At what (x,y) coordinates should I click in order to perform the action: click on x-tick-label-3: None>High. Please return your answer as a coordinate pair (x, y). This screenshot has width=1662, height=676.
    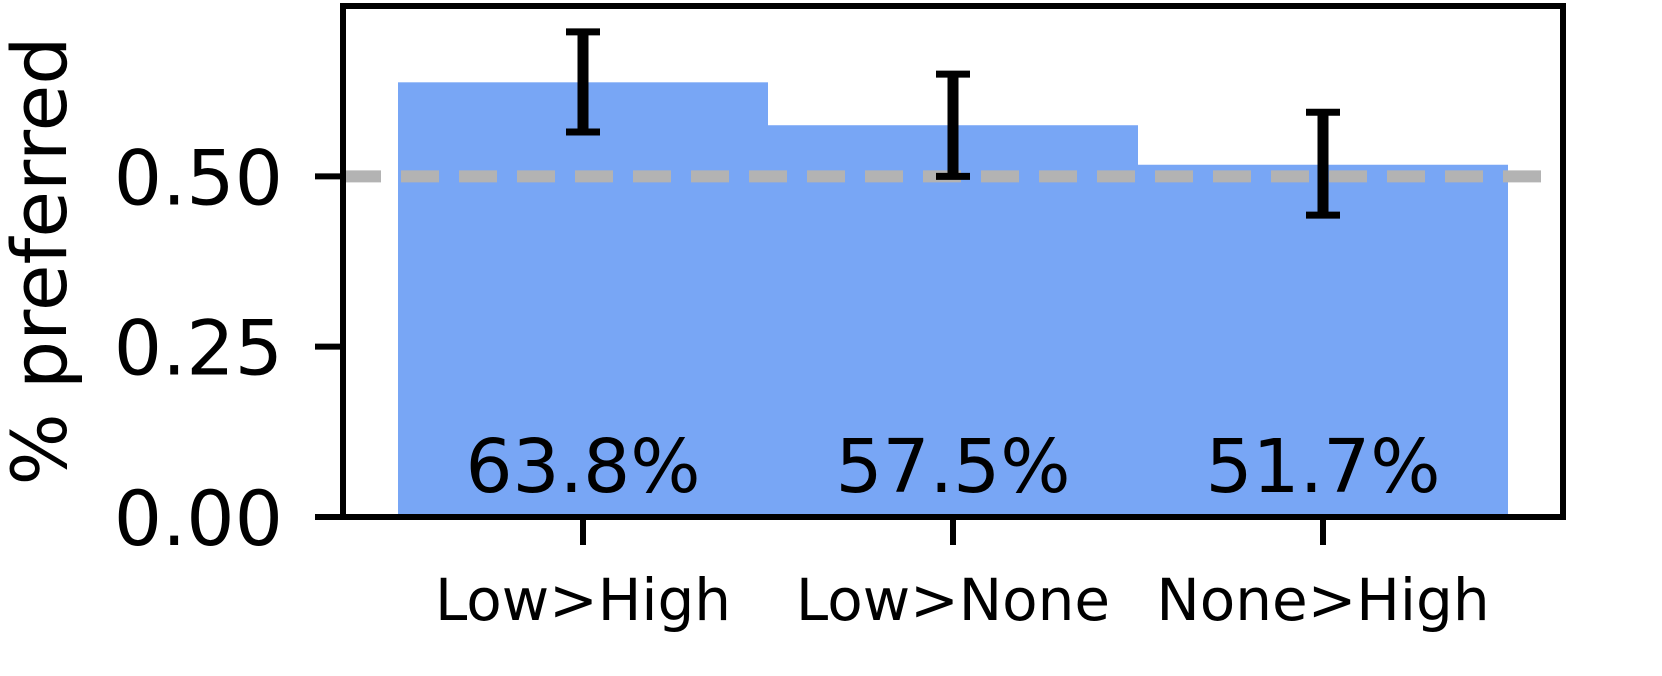
    Looking at the image, I should click on (1322, 600).